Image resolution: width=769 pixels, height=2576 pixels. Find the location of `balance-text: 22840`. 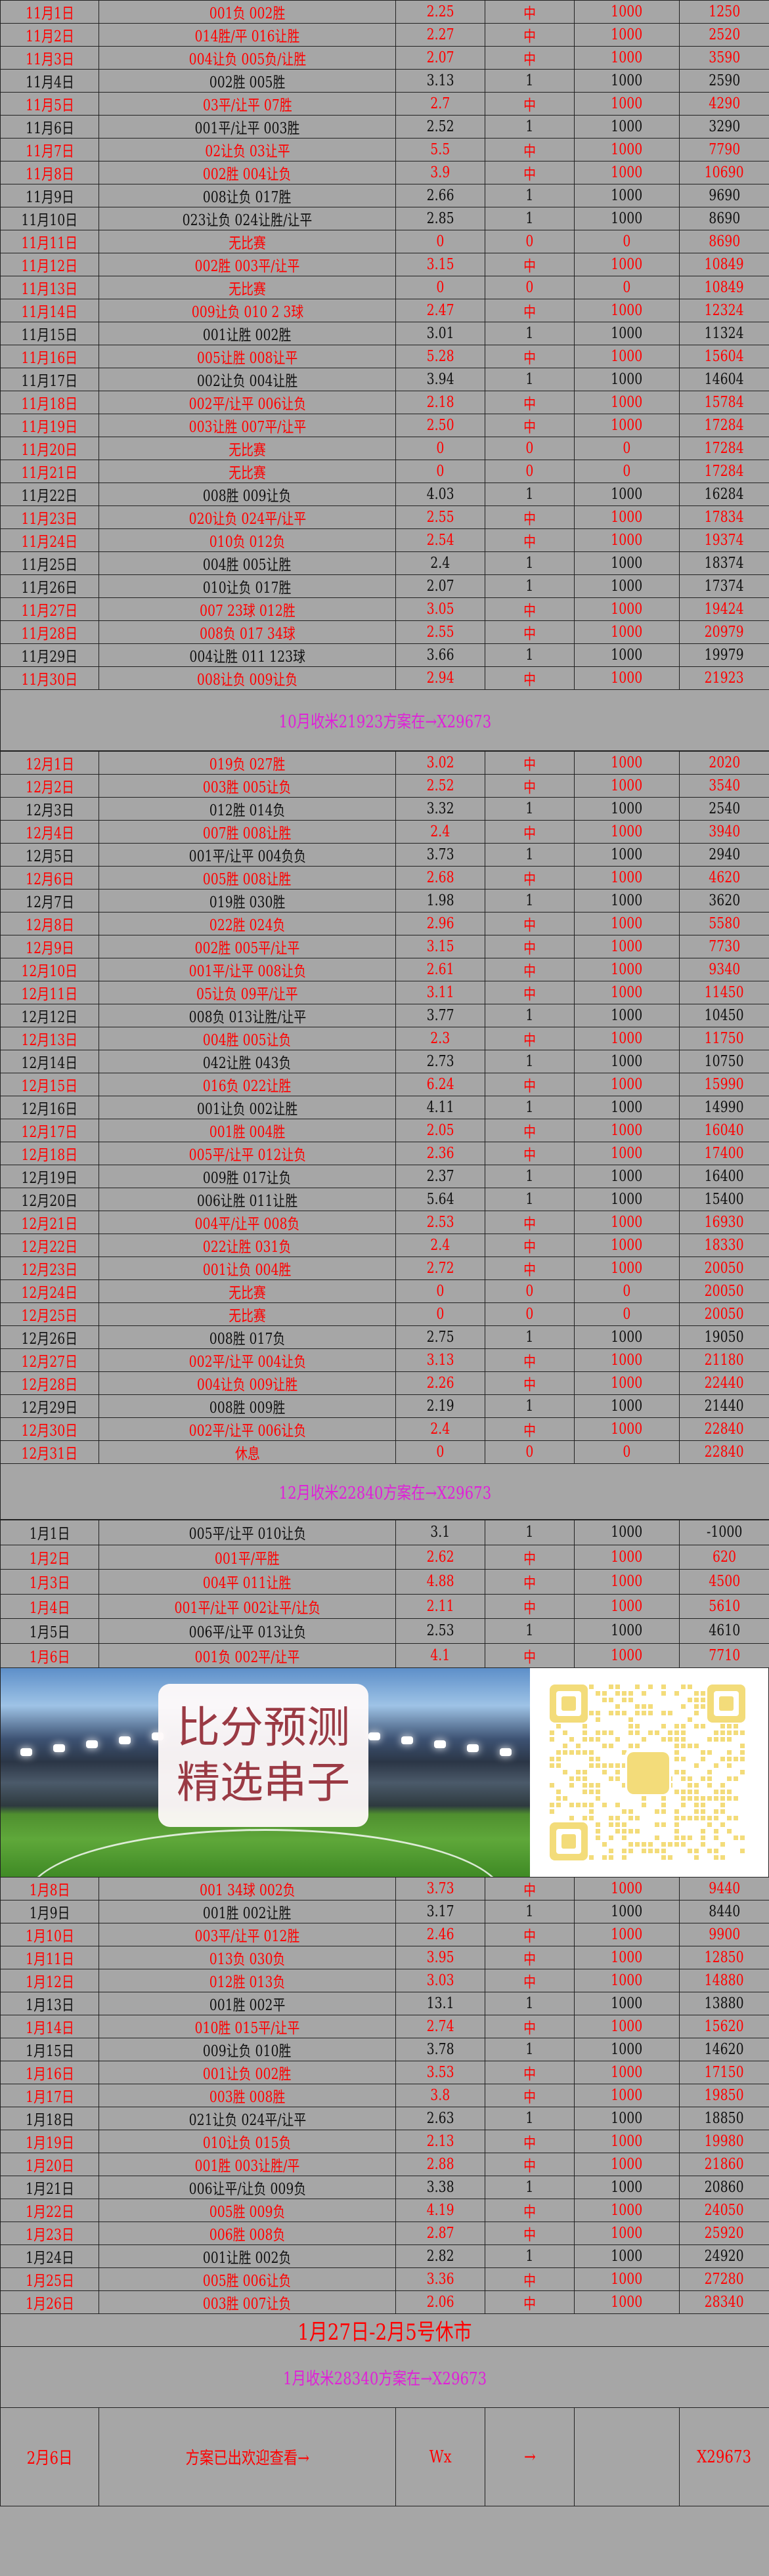

balance-text: 22840 is located at coordinates (724, 1452).